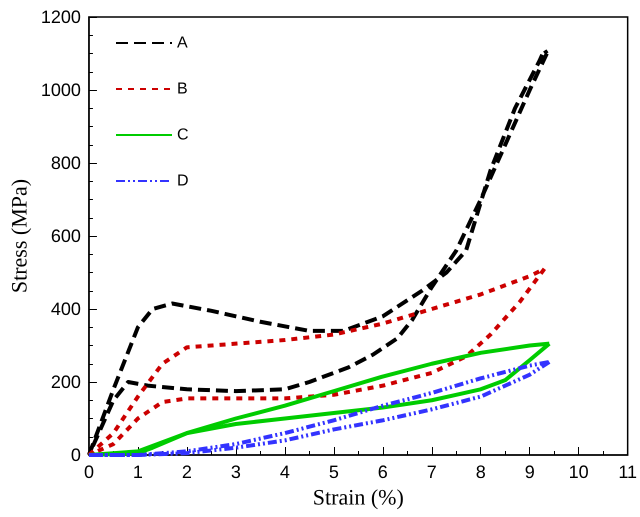 The width and height of the screenshot is (640, 517). What do you see at coordinates (183, 135) in the screenshot?
I see `legend-label: C` at bounding box center [183, 135].